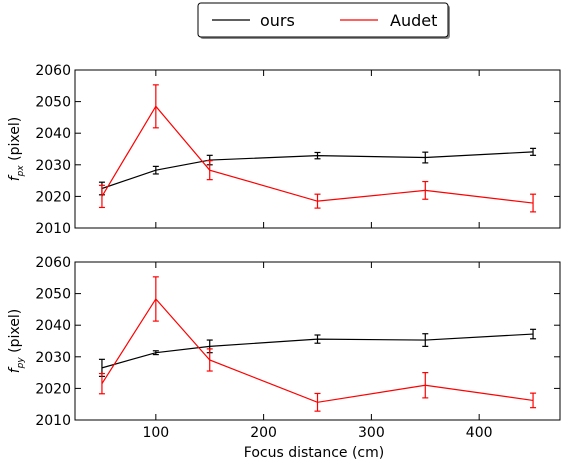 The height and width of the screenshot is (466, 569). What do you see at coordinates (263, 433) in the screenshot?
I see `x-tick-label: 200` at bounding box center [263, 433].